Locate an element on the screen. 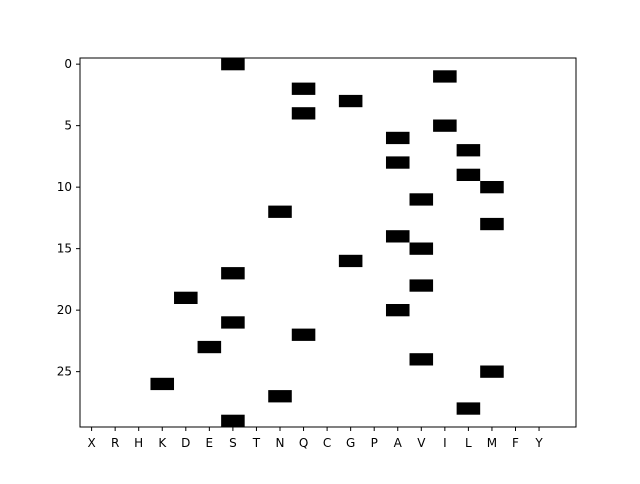 Image resolution: width=640 pixels, height=484 pixels. y-tick-label: 5 is located at coordinates (68, 126).